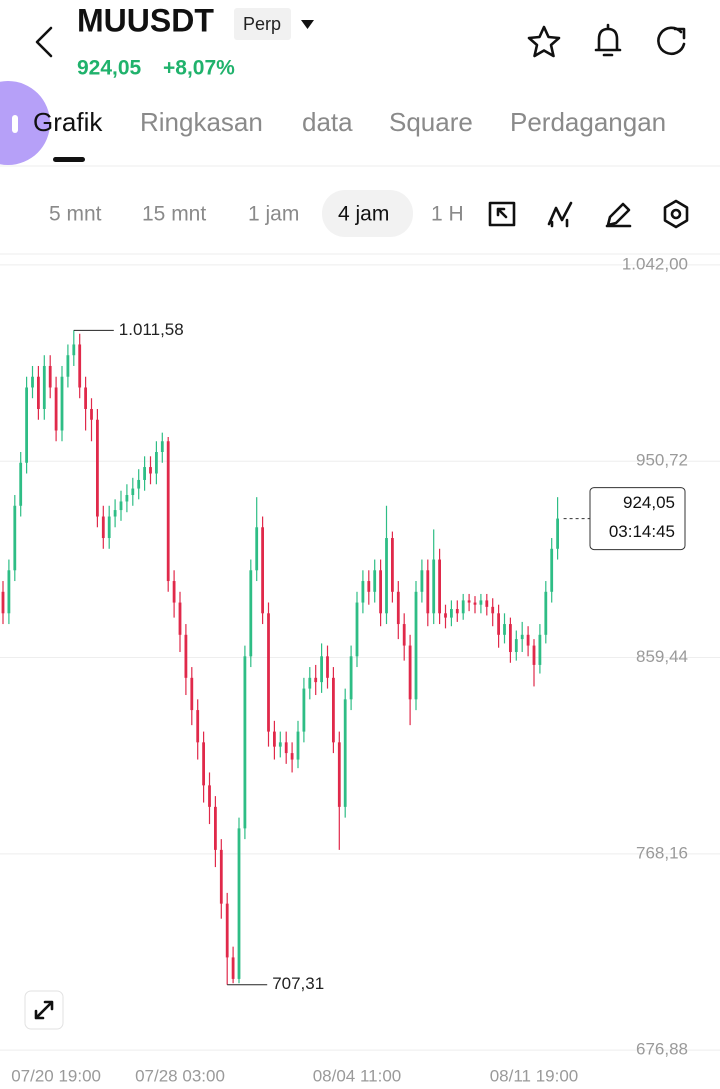 The image size is (720, 1089). What do you see at coordinates (676, 214) in the screenshot?
I see `tool-settings` at bounding box center [676, 214].